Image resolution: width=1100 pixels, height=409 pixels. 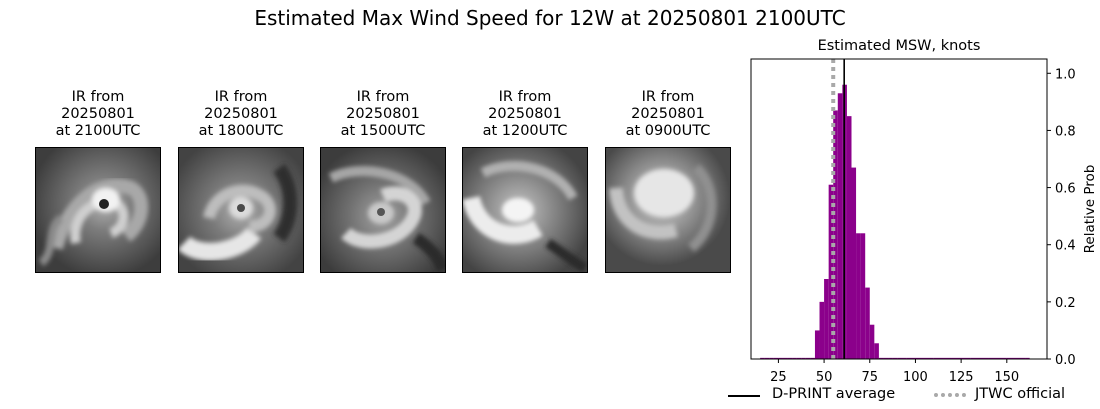 What do you see at coordinates (894, 372) in the screenshot?
I see `x-axis: 25 50 75 100 125 150` at bounding box center [894, 372].